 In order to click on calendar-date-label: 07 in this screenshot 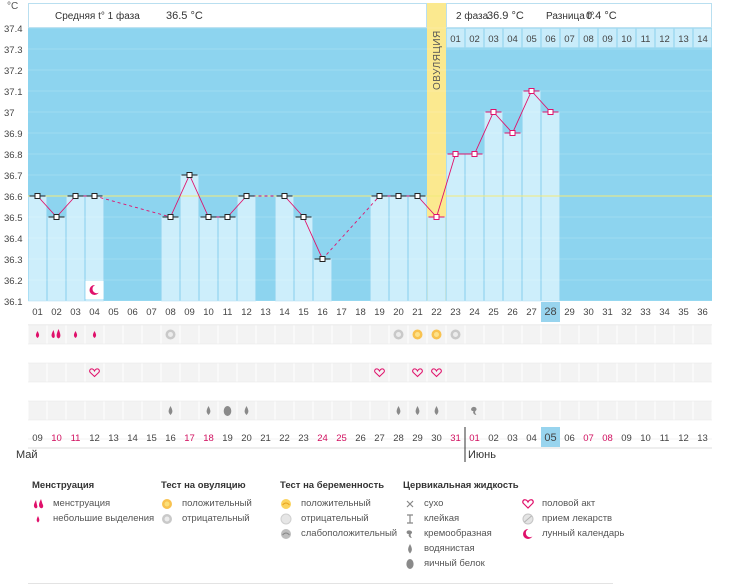, I will do `click(588, 438)`.